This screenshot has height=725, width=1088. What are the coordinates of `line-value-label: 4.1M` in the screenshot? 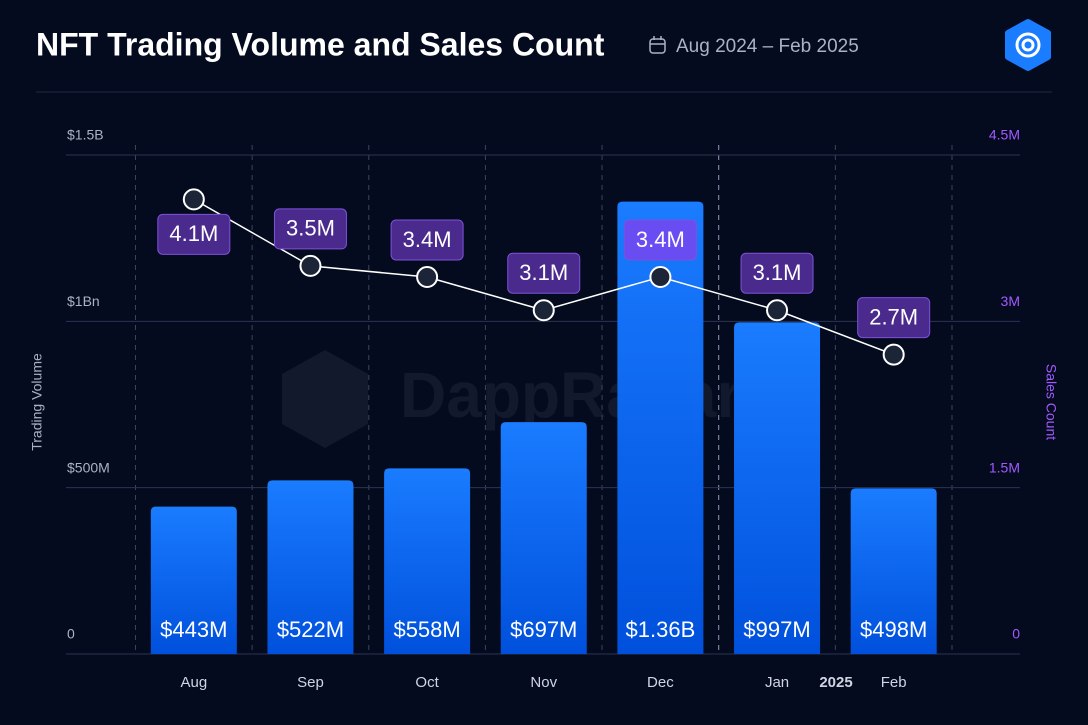 It's located at (193, 233).